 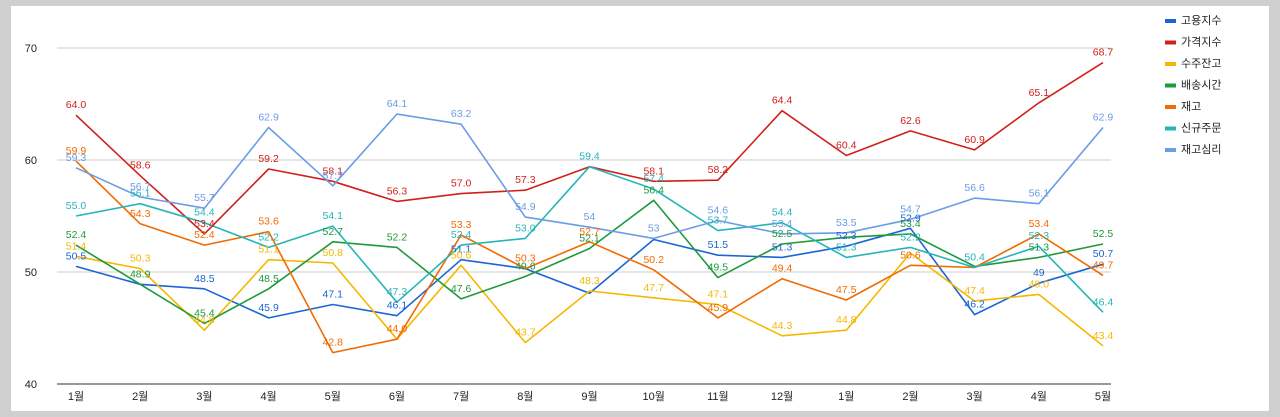 I want to click on data-label: 49.5, so click(x=718, y=268).